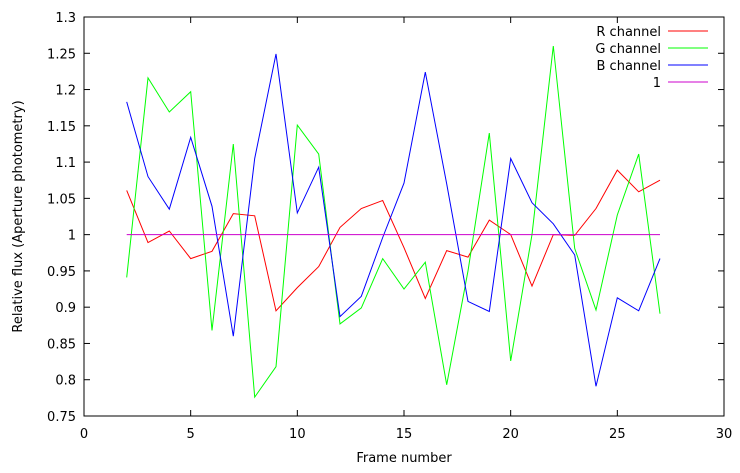  What do you see at coordinates (61, 272) in the screenshot?
I see `y-tick-label: 0.95` at bounding box center [61, 272].